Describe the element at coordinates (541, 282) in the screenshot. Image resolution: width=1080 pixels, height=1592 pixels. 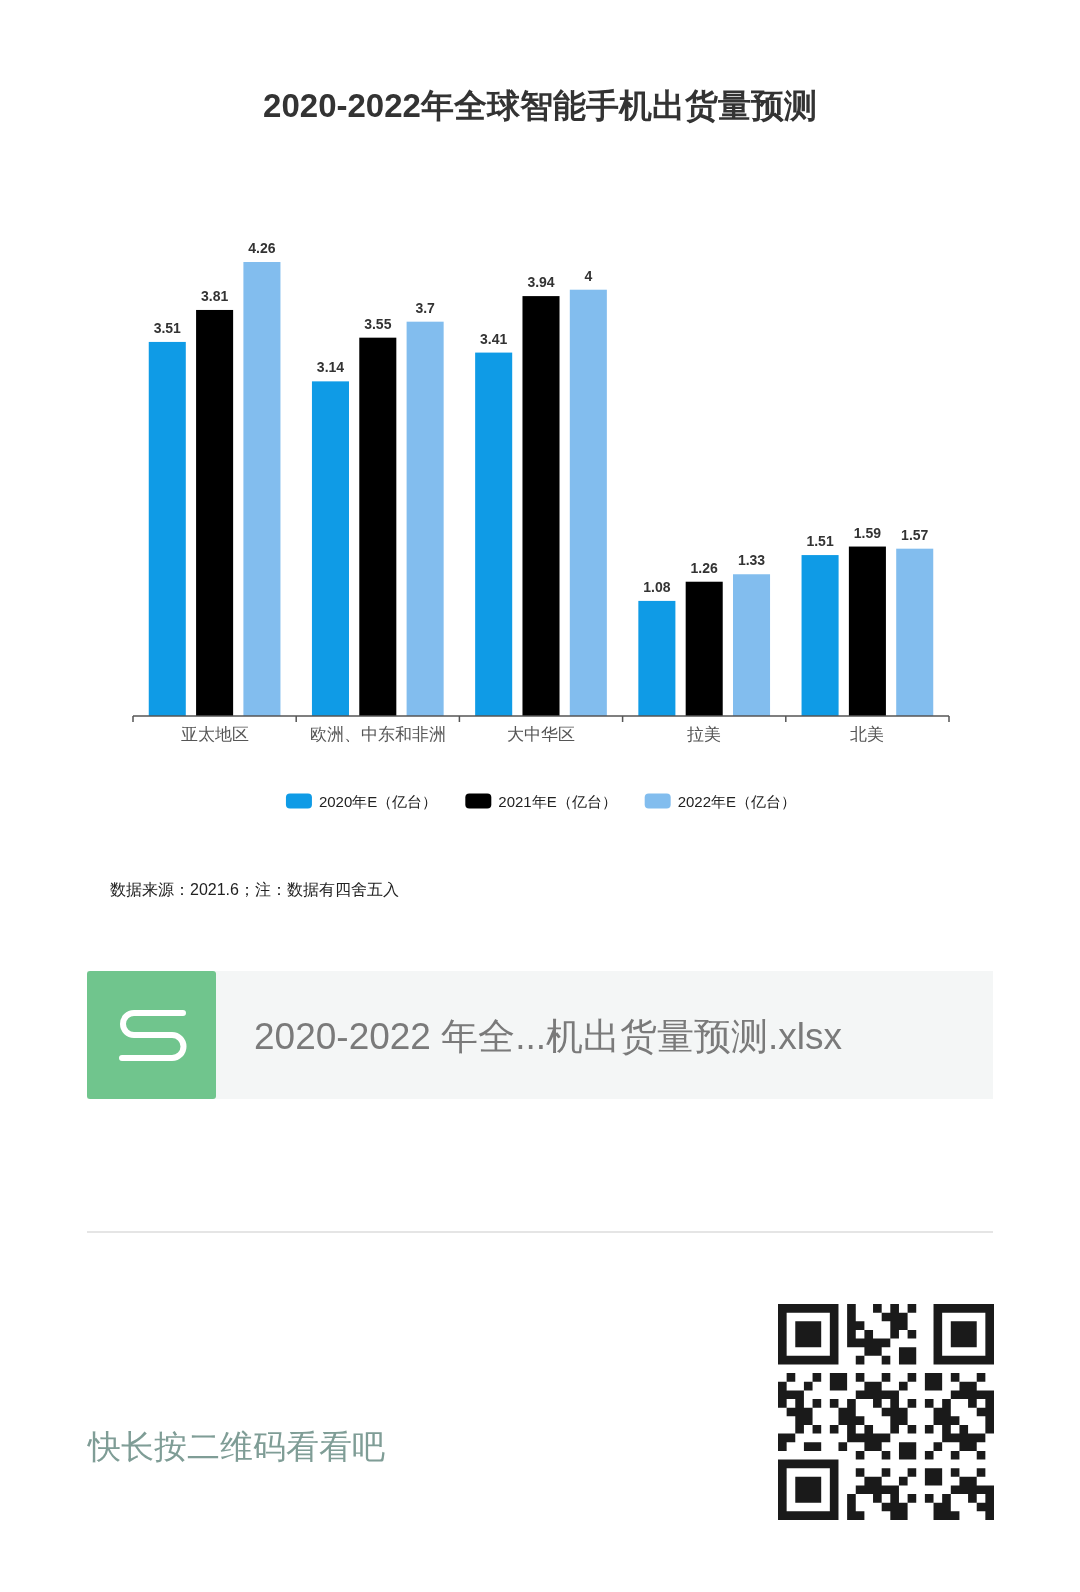
I see `data-label: 3.94` at that location.